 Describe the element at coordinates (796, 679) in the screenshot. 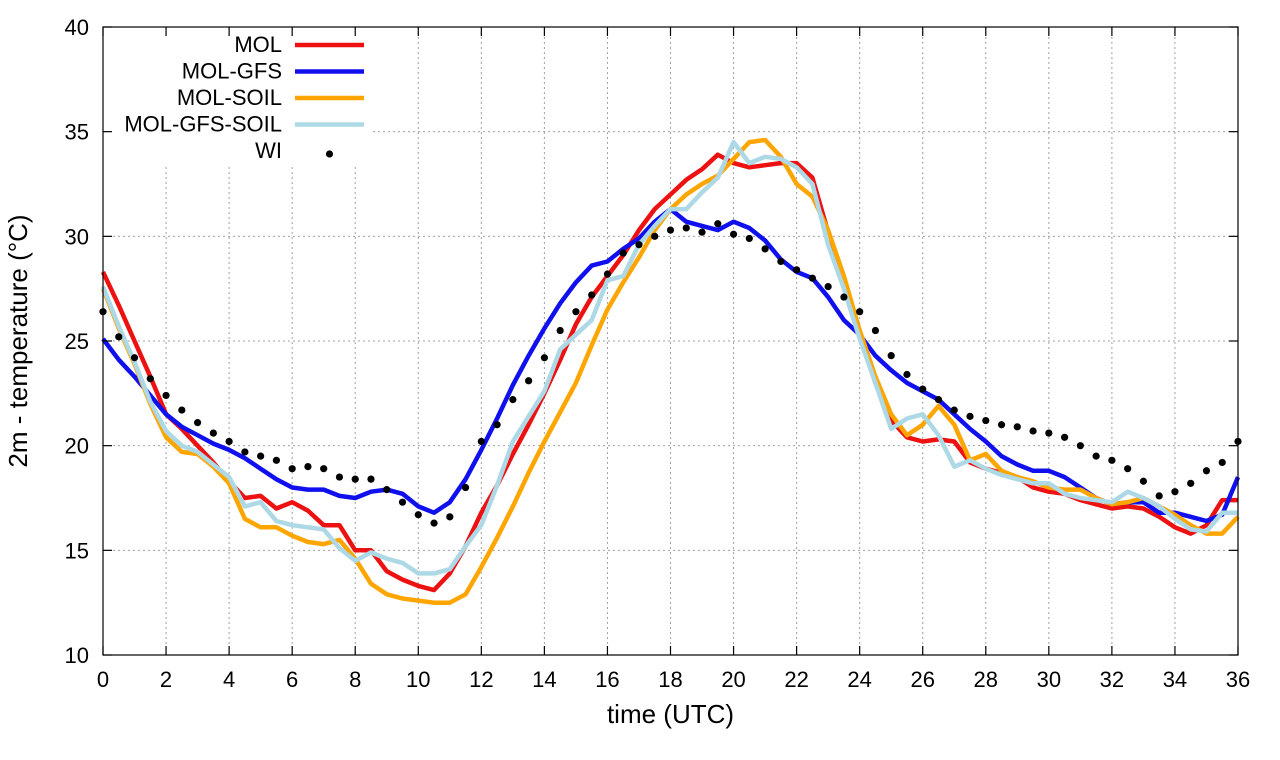

I see `x-tick-label: 22` at that location.